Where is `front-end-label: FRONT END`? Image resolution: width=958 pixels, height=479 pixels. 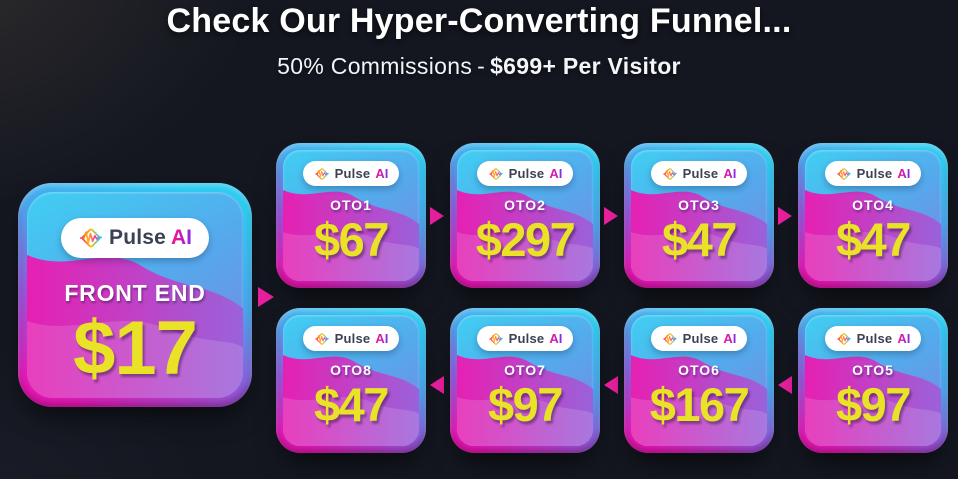 front-end-label: FRONT END is located at coordinates (135, 293).